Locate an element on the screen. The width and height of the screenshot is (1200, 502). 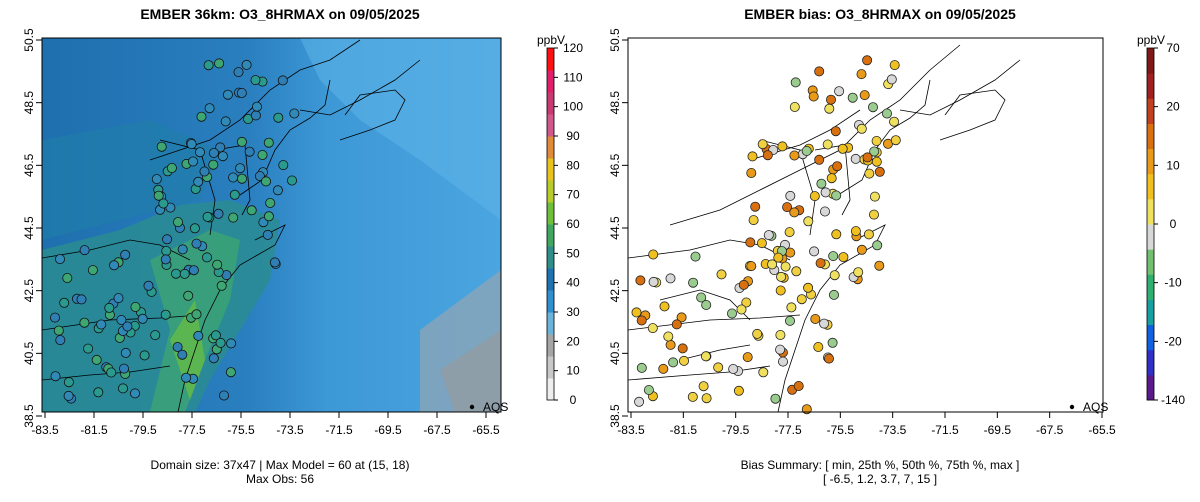
colorbar-tick-label: 60 is located at coordinates (573, 224).